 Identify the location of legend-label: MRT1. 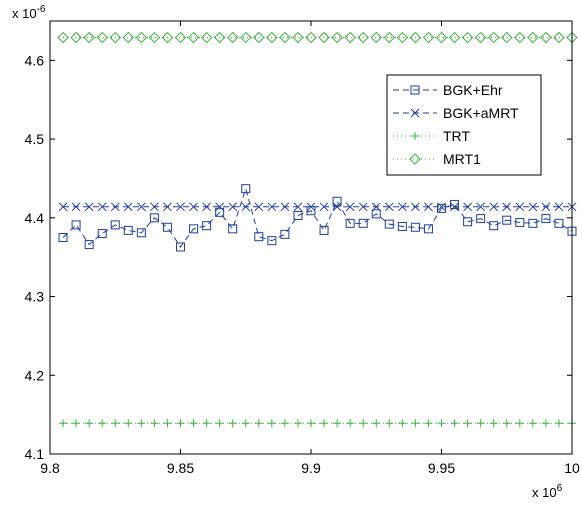
(462, 159).